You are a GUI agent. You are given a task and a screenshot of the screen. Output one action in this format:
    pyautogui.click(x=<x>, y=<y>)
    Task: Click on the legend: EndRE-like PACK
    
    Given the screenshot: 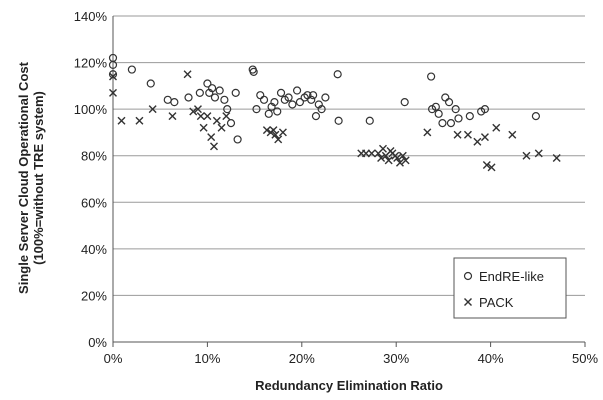 What is the action you would take?
    pyautogui.click(x=510, y=288)
    